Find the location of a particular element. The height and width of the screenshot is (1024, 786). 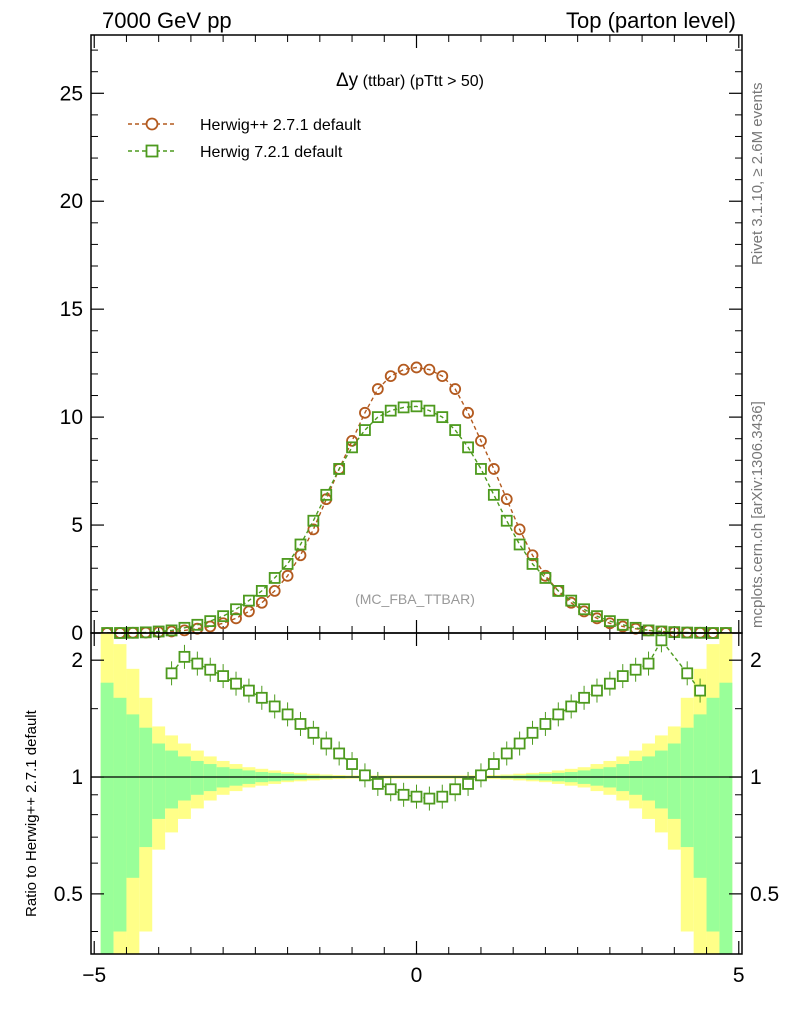

ratio-y-axis-label: Ratio to Herwig++ 2.7.1 default is located at coordinates (31, 813).